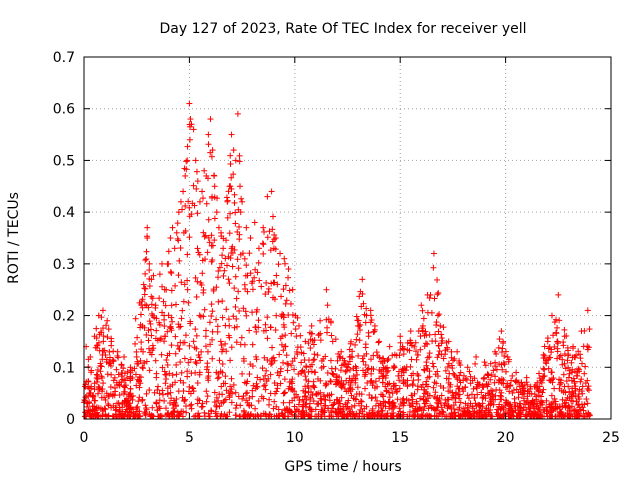  Describe the element at coordinates (350, 438) in the screenshot. I see `x-tick-labels: 0 5 10 15 20 25` at that location.